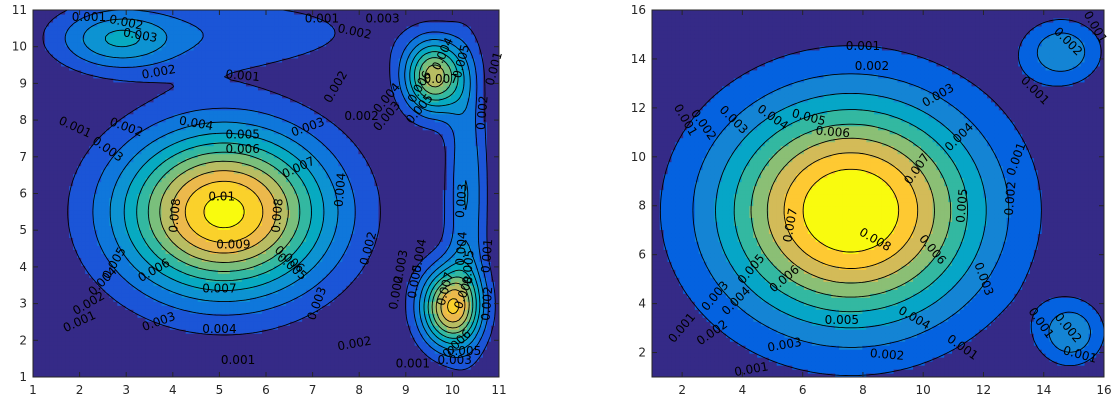 The image size is (1116, 403). What do you see at coordinates (406, 390) in the screenshot?
I see `x-tick-label: 9` at bounding box center [406, 390].